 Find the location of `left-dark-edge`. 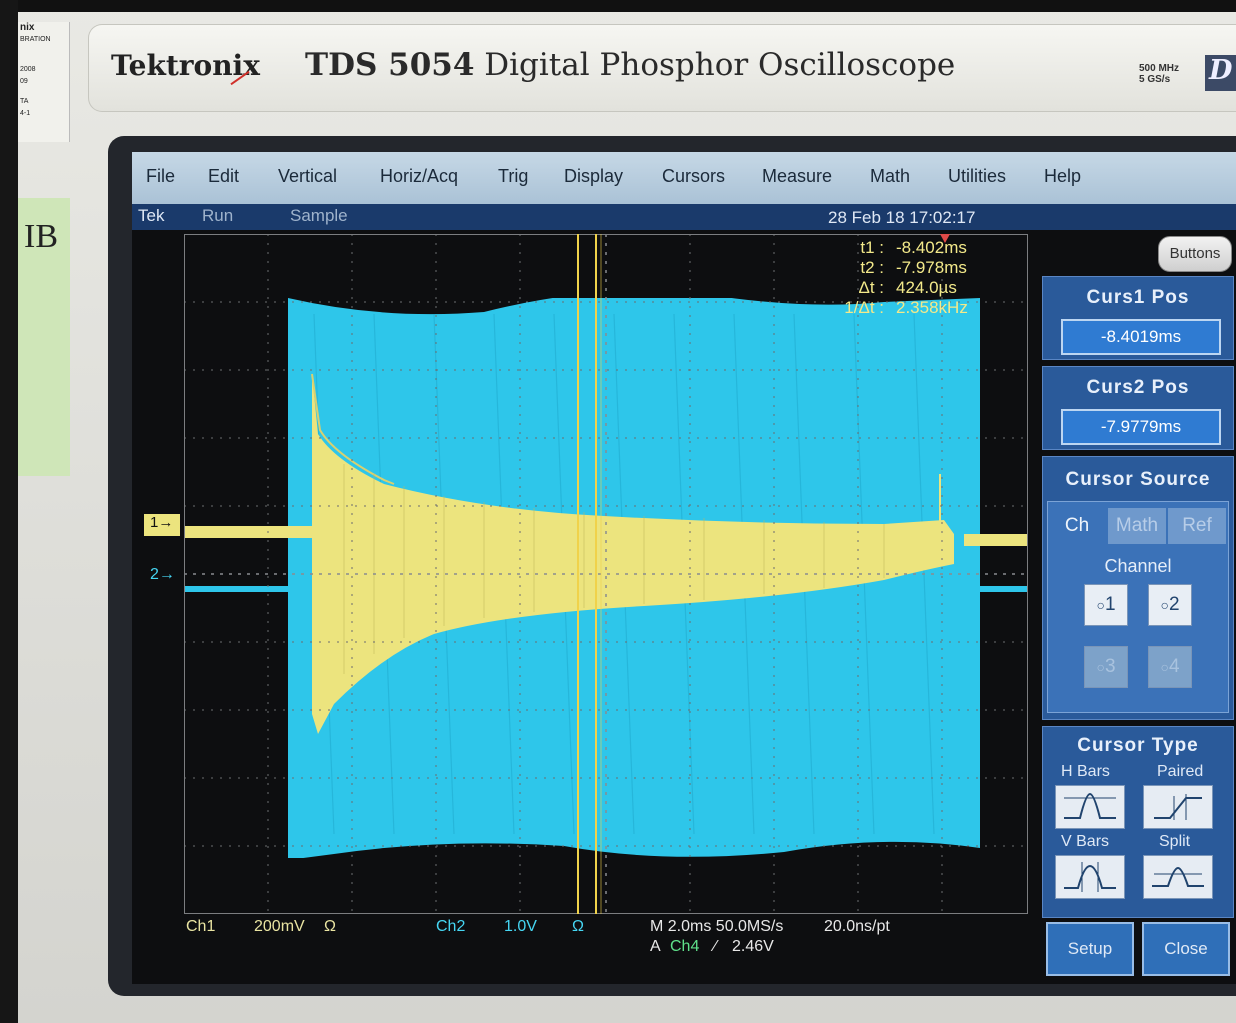

left-dark-edge is located at coordinates (9, 511).